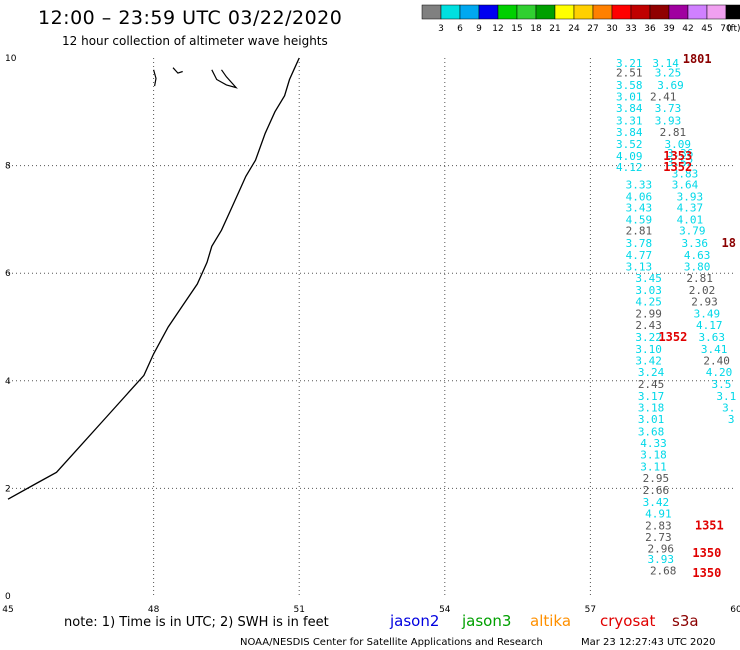  I want to click on wave-height-label: 3.69, so click(670, 85).